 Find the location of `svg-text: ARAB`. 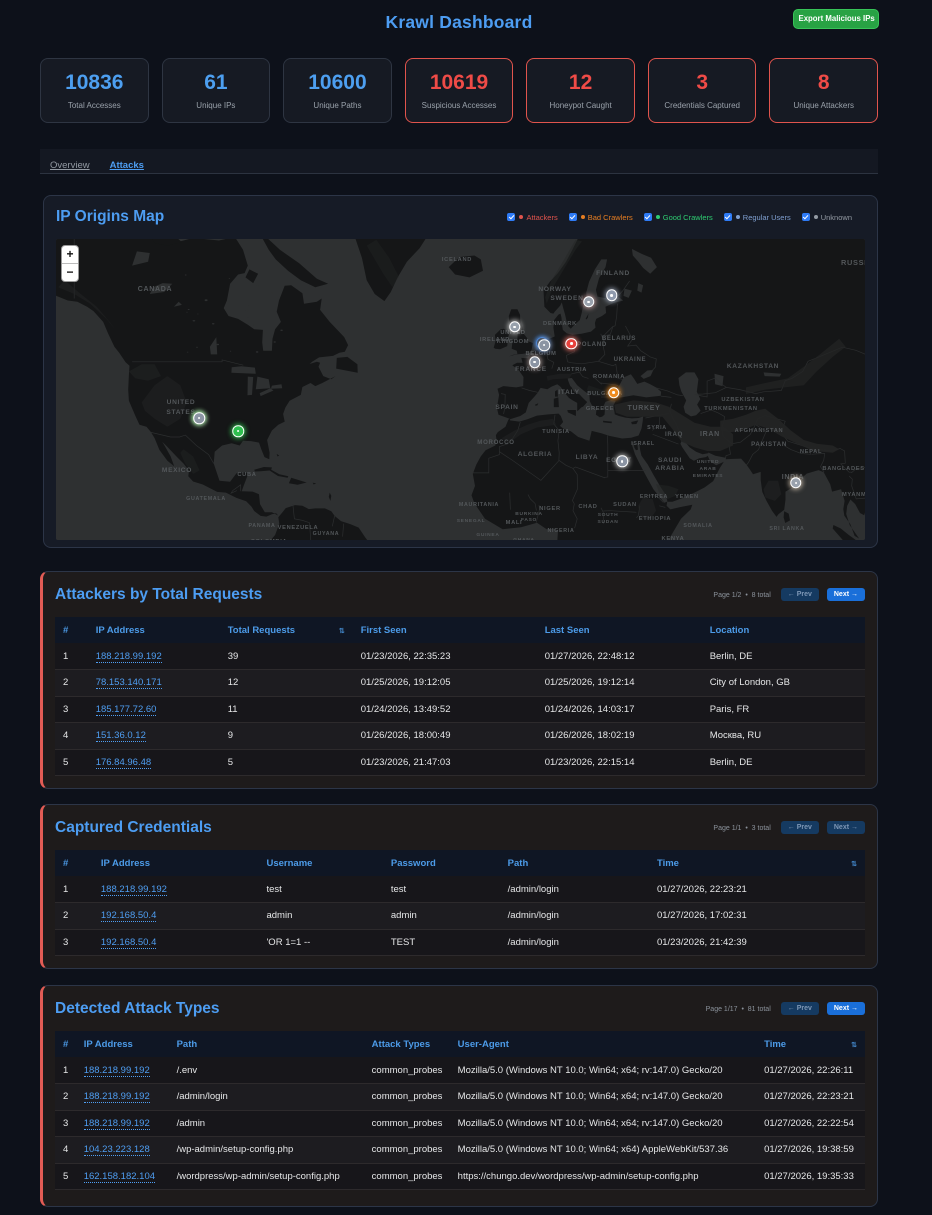

svg-text: ARAB is located at coordinates (708, 469).